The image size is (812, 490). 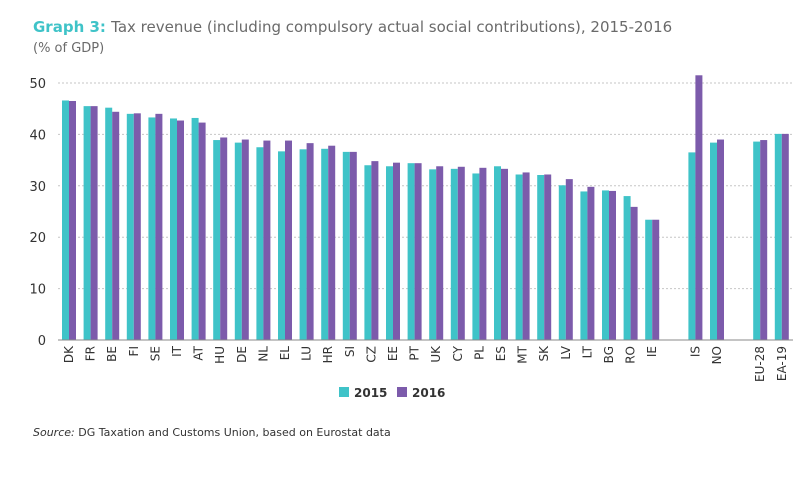 What do you see at coordinates (393, 353) in the screenshot?
I see `x-tick-label: EE` at bounding box center [393, 353].